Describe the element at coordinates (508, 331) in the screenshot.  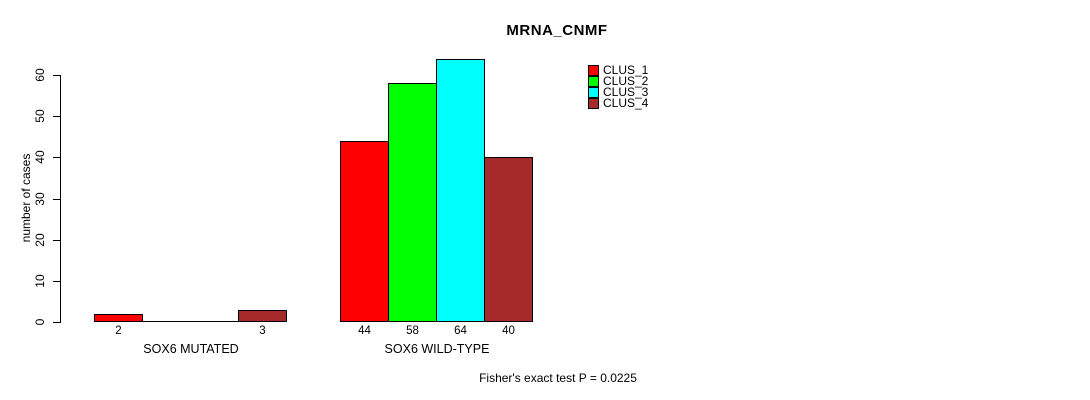
I see `bar-value-label: 40` at that location.